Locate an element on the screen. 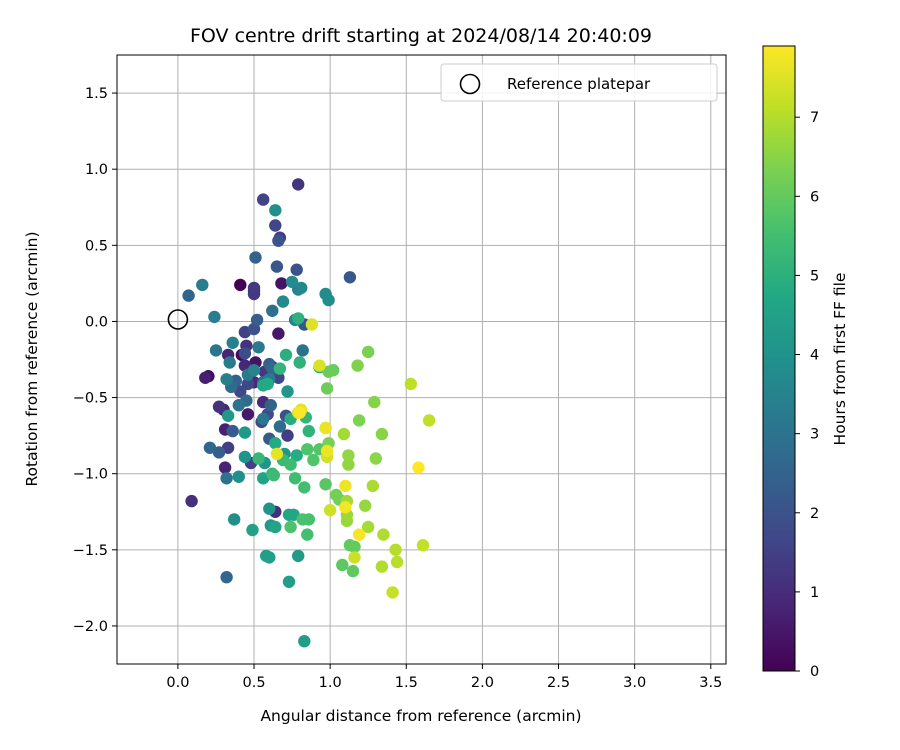 Image resolution: width=900 pixels, height=750 pixels. colorbar-tick-label: 5 is located at coordinates (814, 276).